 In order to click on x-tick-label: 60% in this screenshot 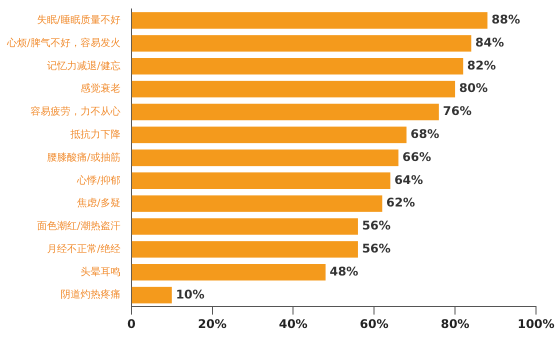, I will do `click(374, 323)`.